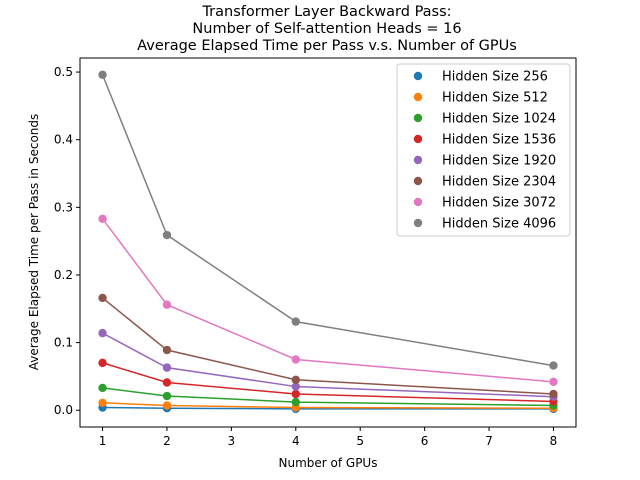 This screenshot has height=480, width=640. What do you see at coordinates (554, 441) in the screenshot?
I see `x-tick-label-7: 8` at bounding box center [554, 441].